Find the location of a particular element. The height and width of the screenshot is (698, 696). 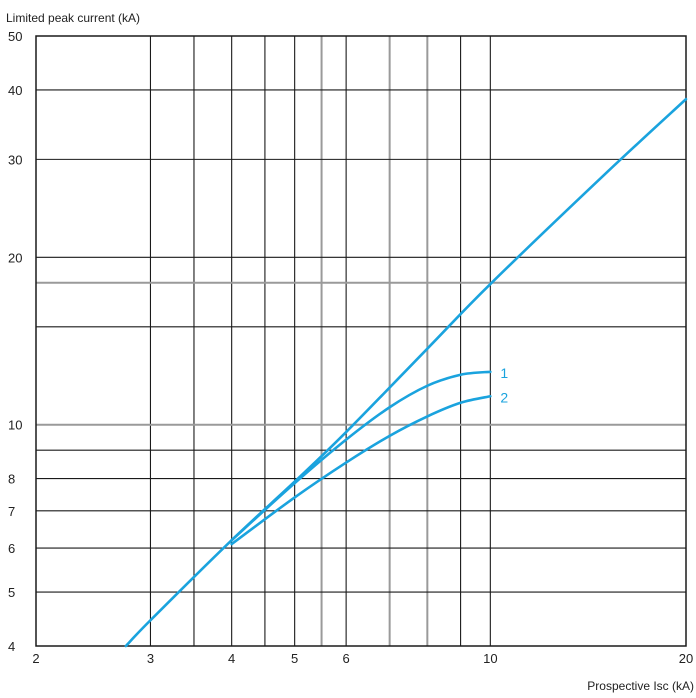

y-tick-label: 5 is located at coordinates (11, 592).